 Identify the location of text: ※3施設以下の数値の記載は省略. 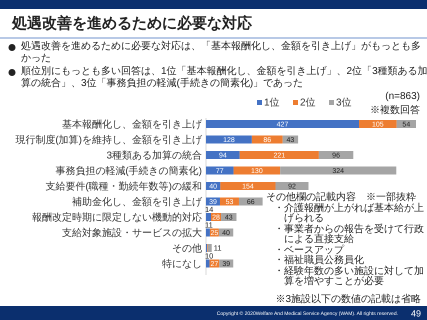
(348, 299).